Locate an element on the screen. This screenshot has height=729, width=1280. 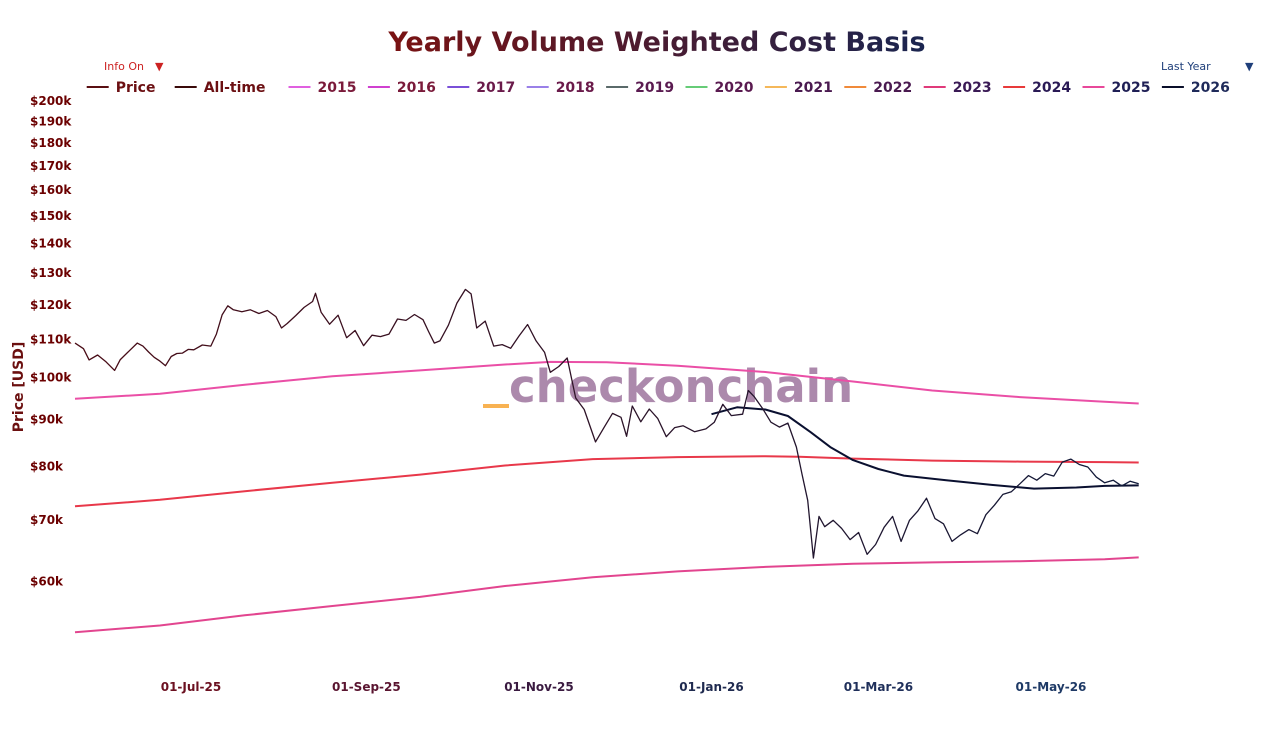
range-selector: Last Year ▼ is located at coordinates (1207, 66).